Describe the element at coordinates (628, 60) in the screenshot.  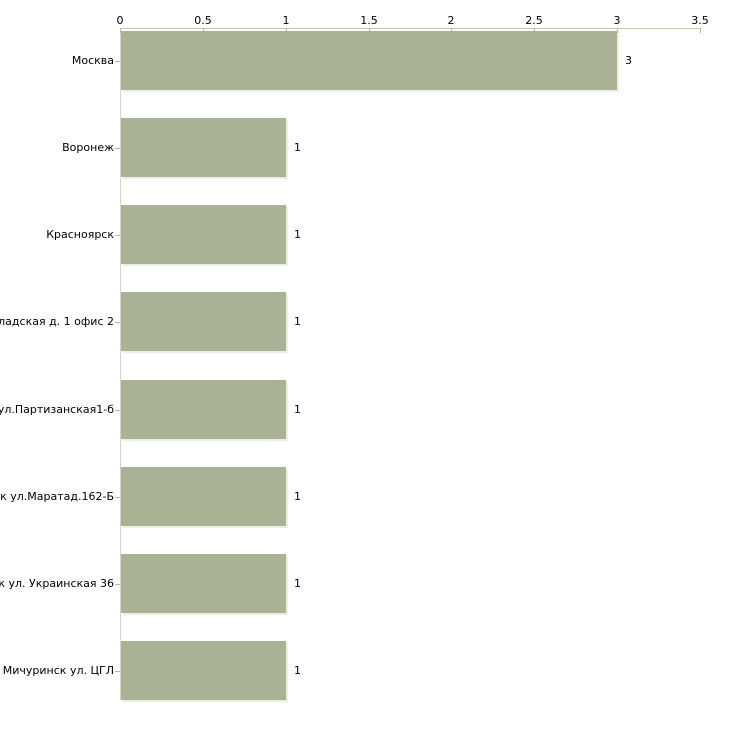
I see `value-label: 3` at that location.